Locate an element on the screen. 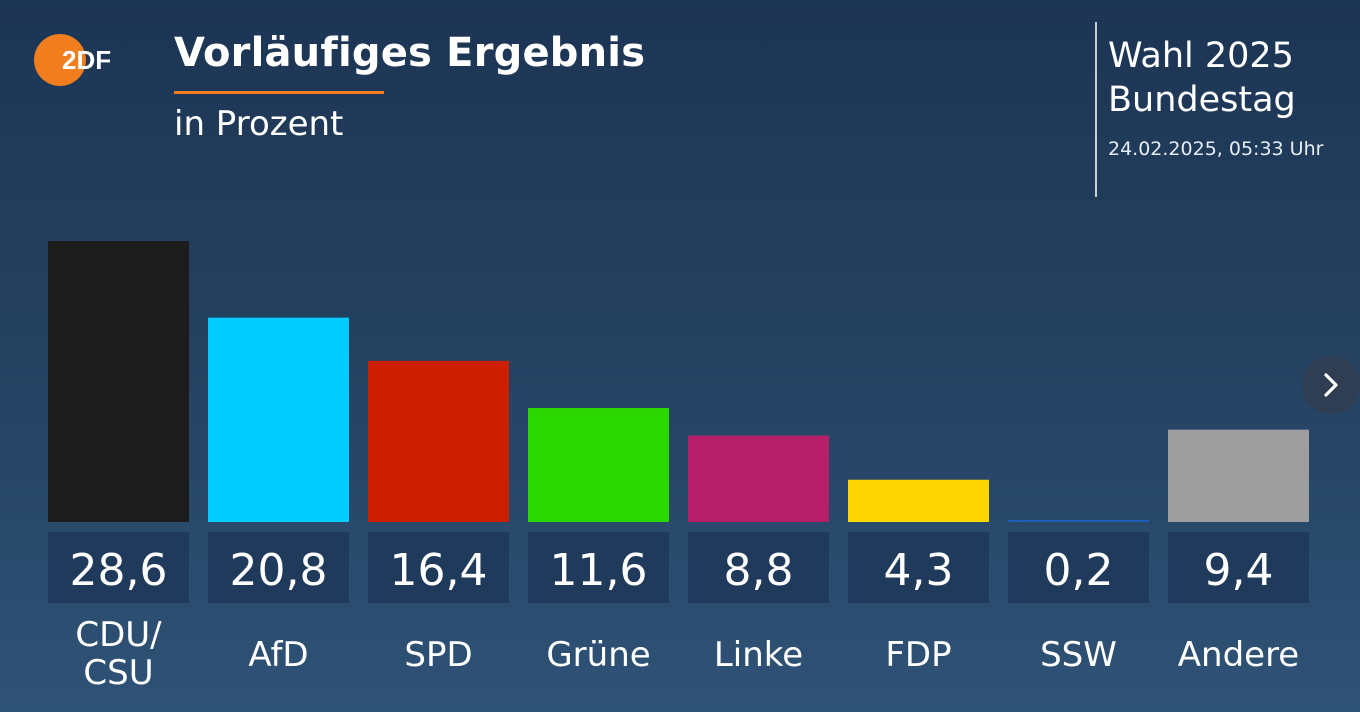  category-label: Linke is located at coordinates (758, 655).